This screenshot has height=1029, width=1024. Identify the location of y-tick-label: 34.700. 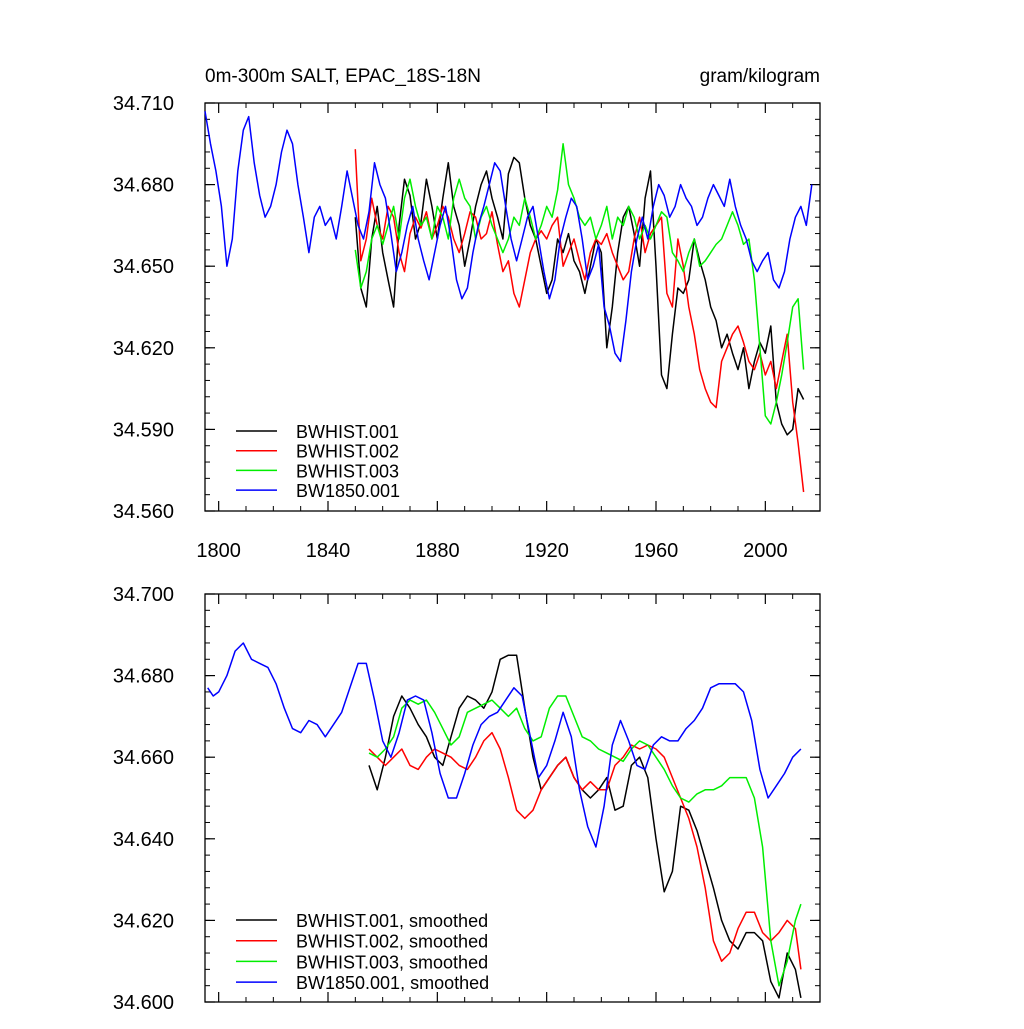
(143, 595).